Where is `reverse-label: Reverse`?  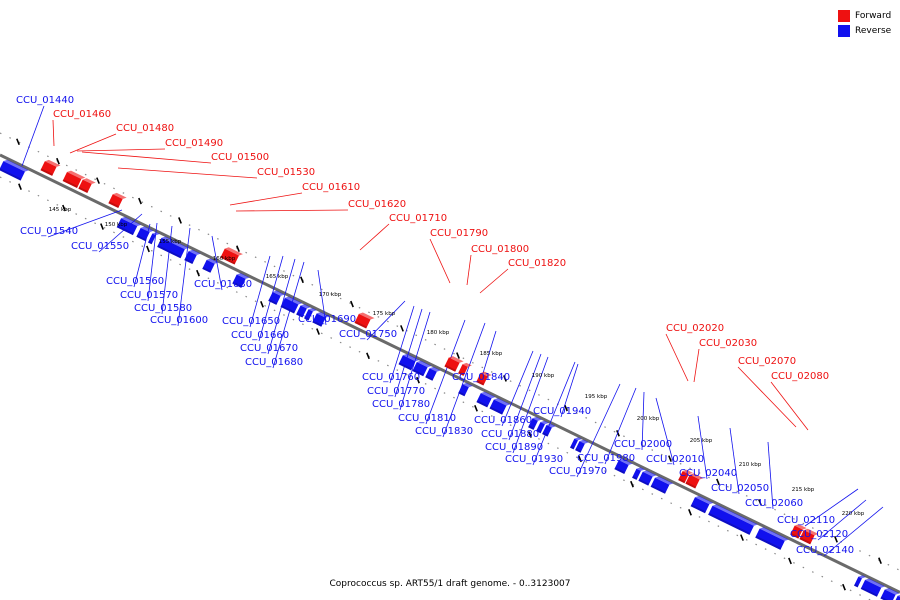
reverse-label: Reverse is located at coordinates (873, 31).